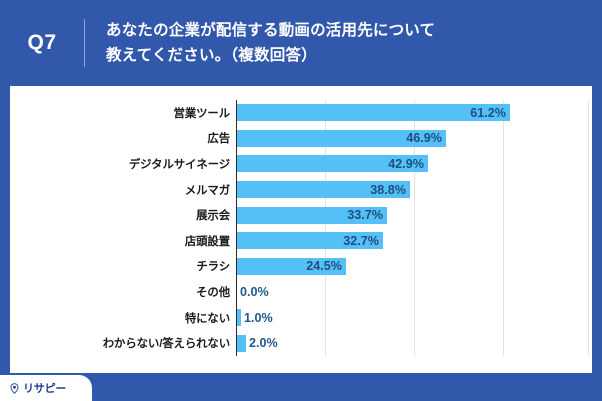 The height and width of the screenshot is (401, 602). Describe the element at coordinates (365, 215) in the screenshot. I see `bar-value-label: 33.7%` at that location.